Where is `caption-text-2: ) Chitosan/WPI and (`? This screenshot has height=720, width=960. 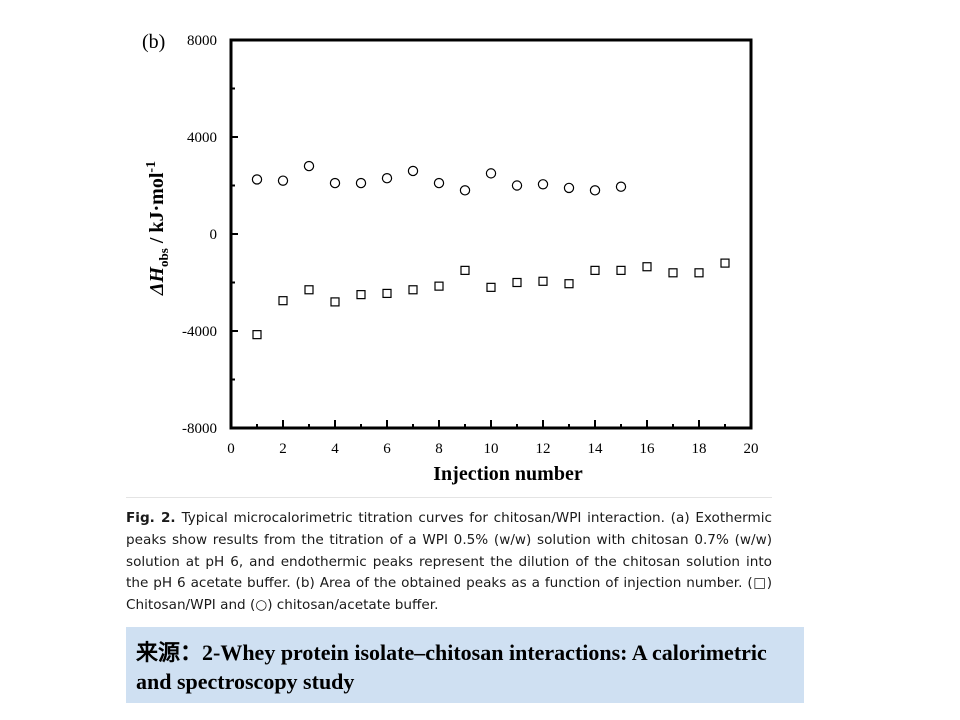
caption-text-2: ) Chitosan/WPI and ( is located at coordinates (449, 594).